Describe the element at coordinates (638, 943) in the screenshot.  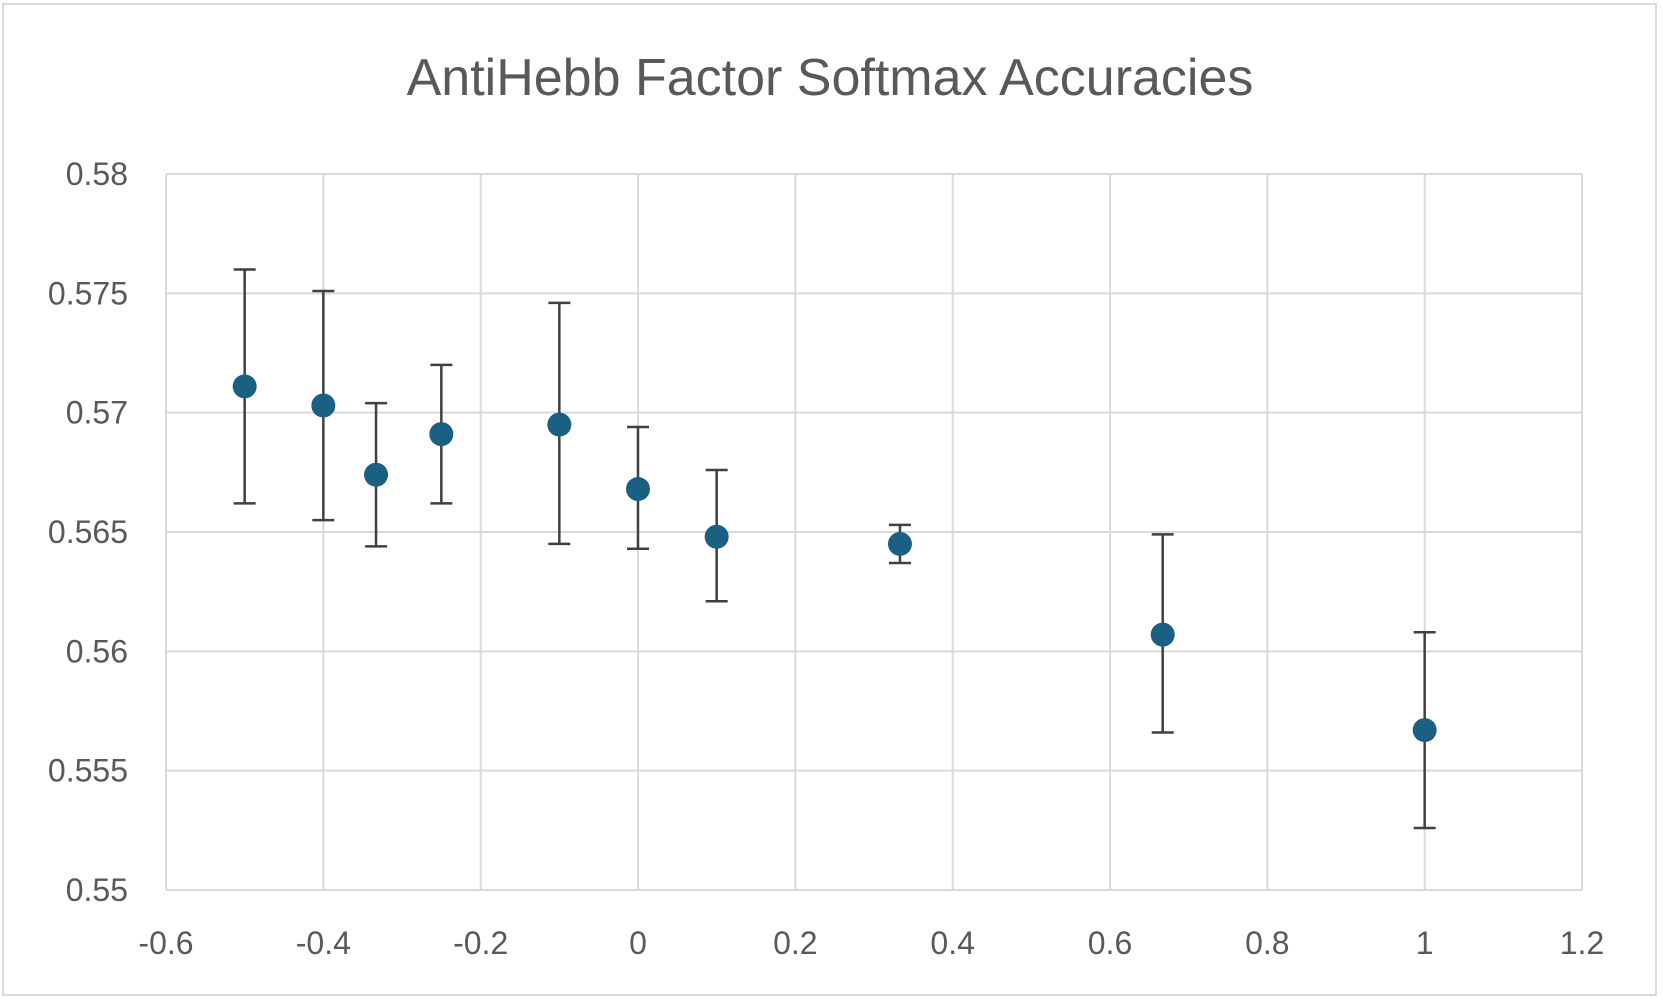
I see `x-tick-label: 0` at that location.